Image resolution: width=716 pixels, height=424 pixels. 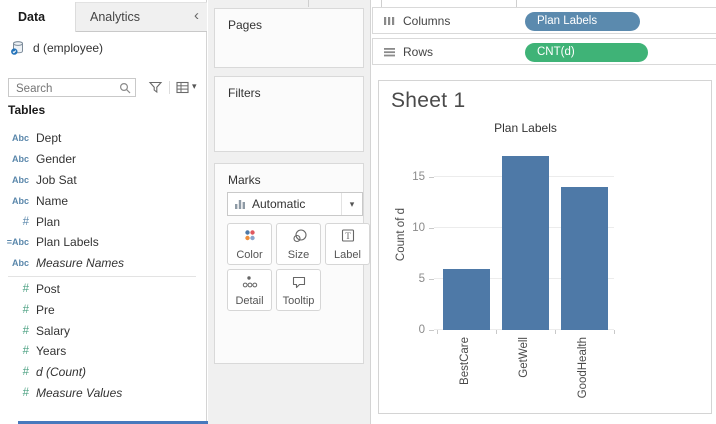 What do you see at coordinates (427, 20) in the screenshot?
I see `columns-shelf-label: Columns` at bounding box center [427, 20].